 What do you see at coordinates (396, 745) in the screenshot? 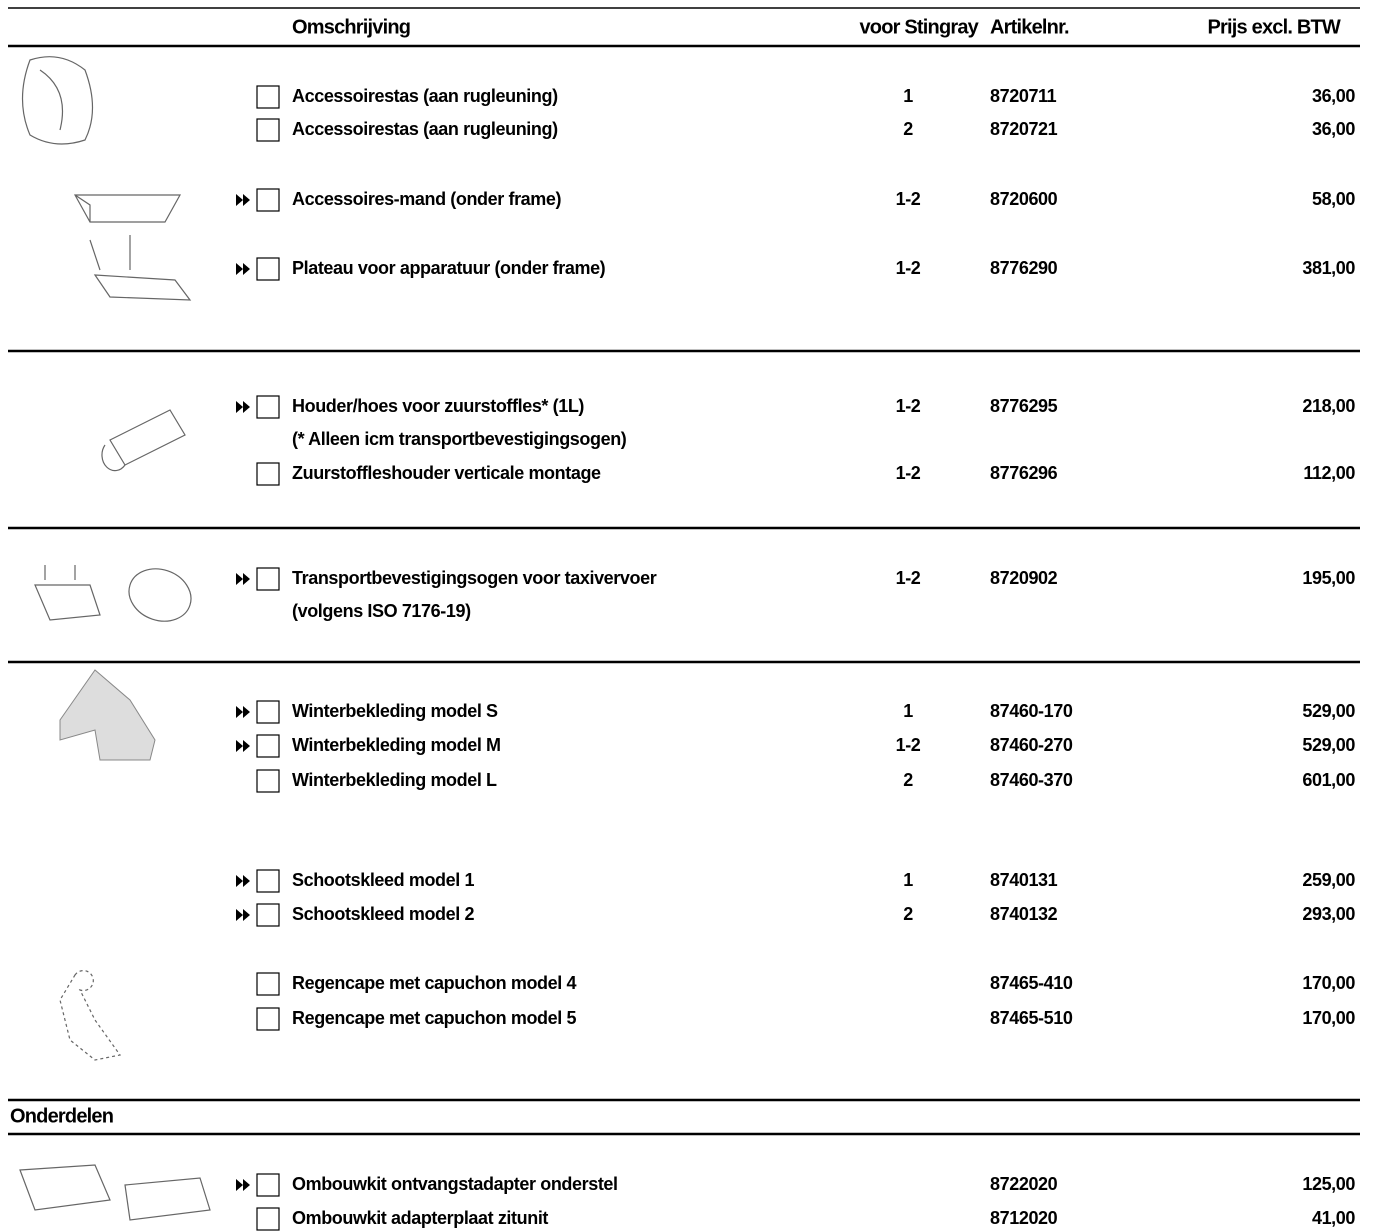
I see `description: Winterbekleding model M` at bounding box center [396, 745].